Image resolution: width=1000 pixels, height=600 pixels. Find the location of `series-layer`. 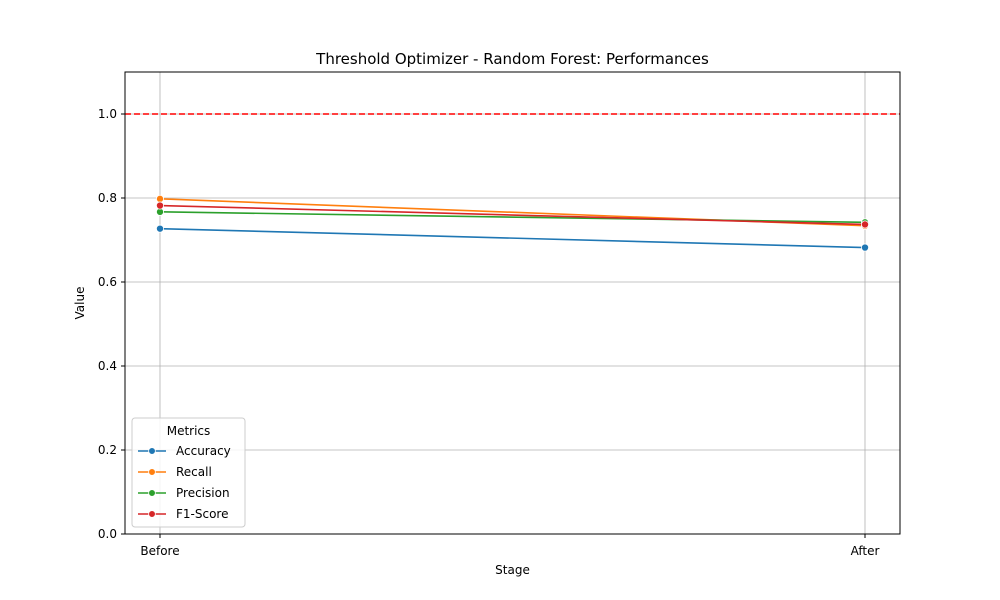

series-layer is located at coordinates (512, 223).